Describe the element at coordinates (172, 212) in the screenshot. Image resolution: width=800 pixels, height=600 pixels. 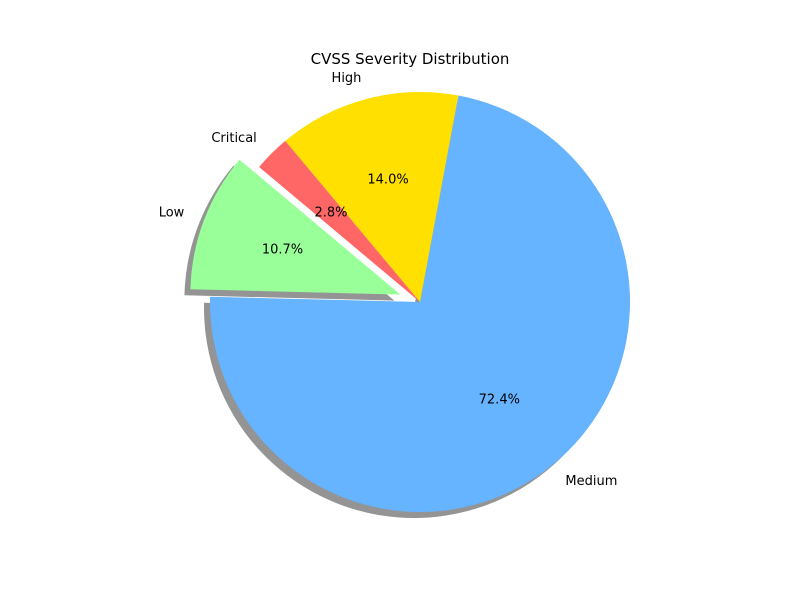
I see `category-label-low: Low` at that location.